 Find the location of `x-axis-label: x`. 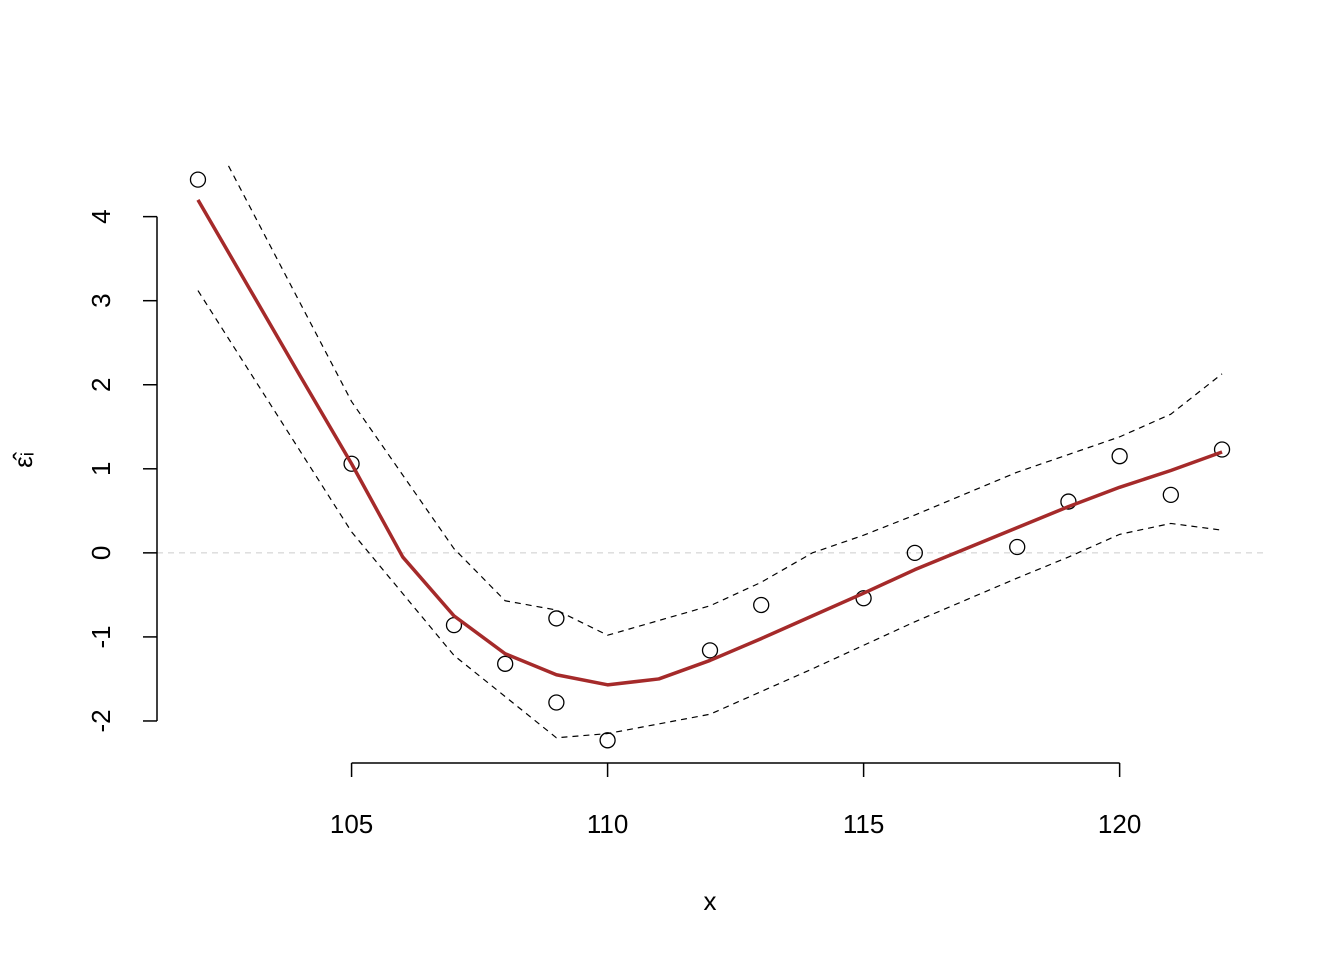

x-axis-label: x is located at coordinates (710, 901).